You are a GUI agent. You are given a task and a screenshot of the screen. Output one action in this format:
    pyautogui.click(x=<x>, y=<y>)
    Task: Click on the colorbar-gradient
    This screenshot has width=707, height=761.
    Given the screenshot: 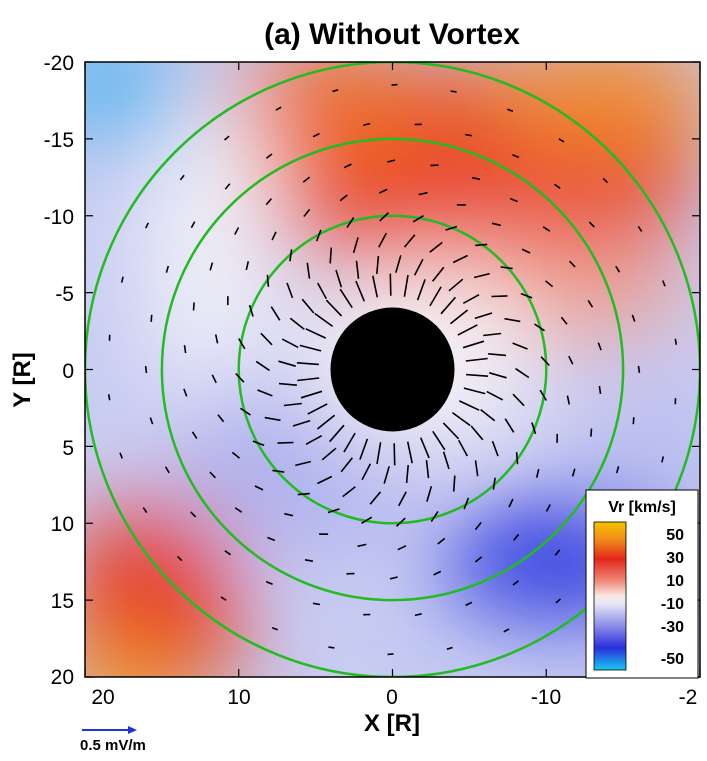 What is the action you would take?
    pyautogui.click(x=610, y=596)
    